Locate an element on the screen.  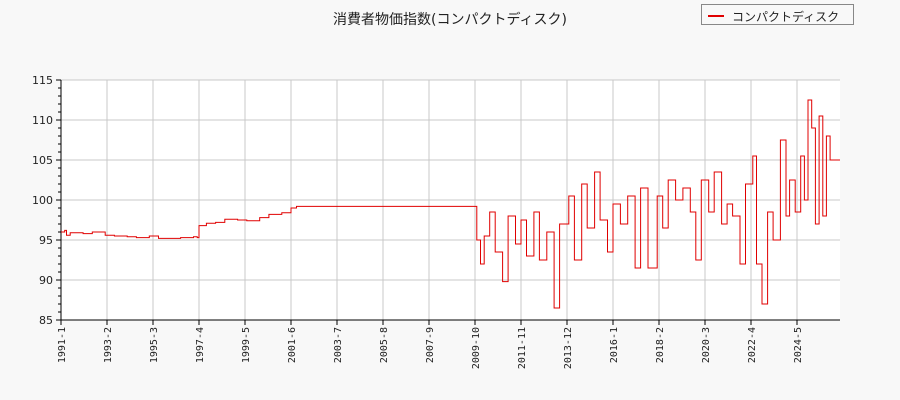
x-tick-label: 2001-6 is located at coordinates (292, 345).